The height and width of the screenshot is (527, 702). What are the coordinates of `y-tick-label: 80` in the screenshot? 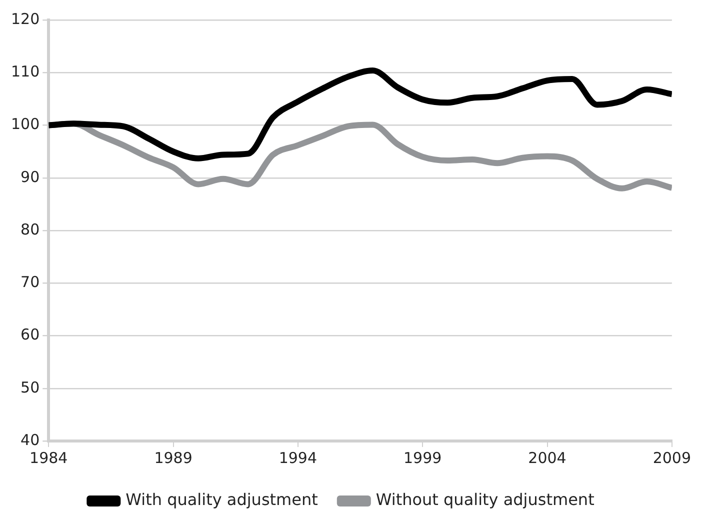 It's located at (30, 229).